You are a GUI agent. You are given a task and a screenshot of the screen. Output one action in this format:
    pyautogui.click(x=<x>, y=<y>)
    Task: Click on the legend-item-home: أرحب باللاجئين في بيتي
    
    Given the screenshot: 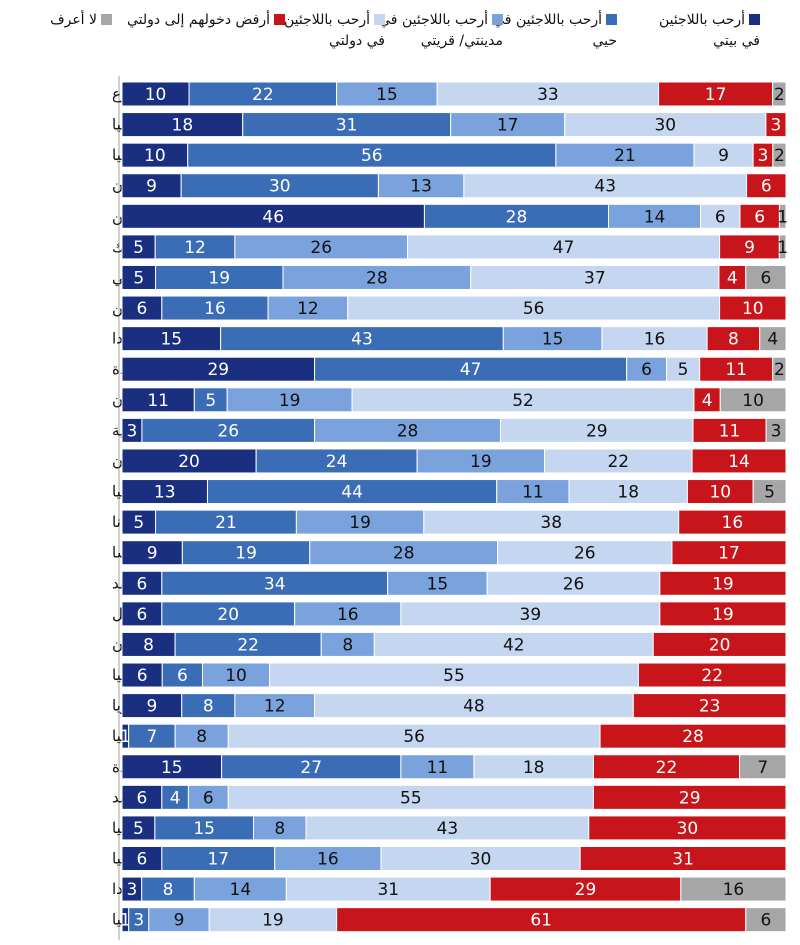 What is the action you would take?
    pyautogui.click(x=709, y=31)
    